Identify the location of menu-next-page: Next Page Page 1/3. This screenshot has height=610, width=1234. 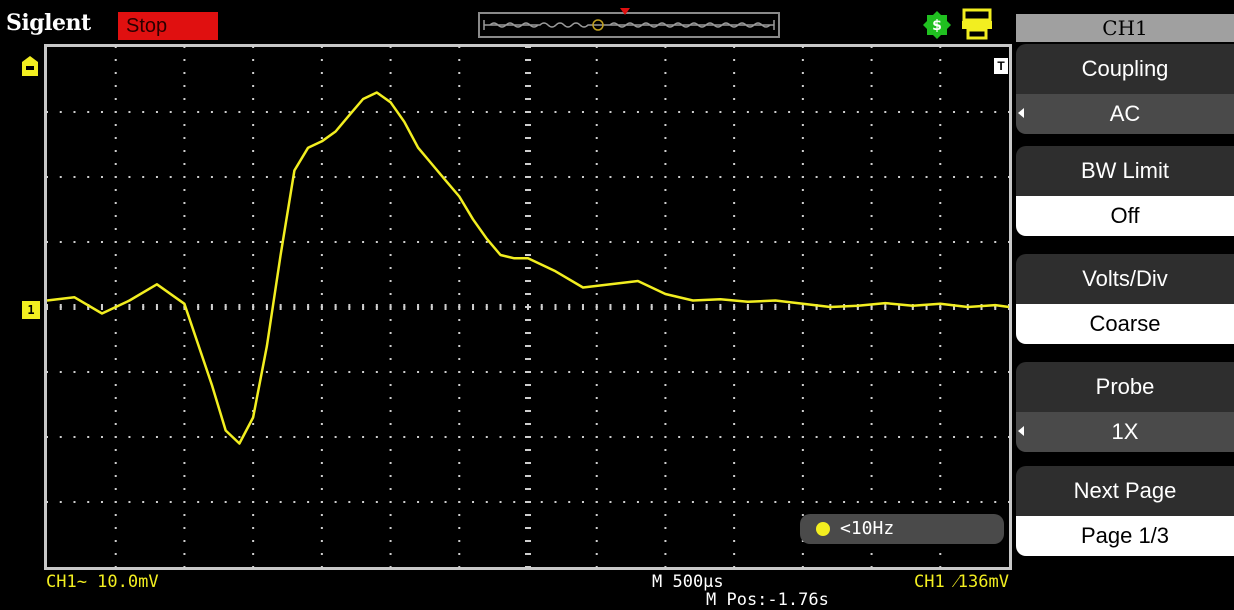
(1125, 511).